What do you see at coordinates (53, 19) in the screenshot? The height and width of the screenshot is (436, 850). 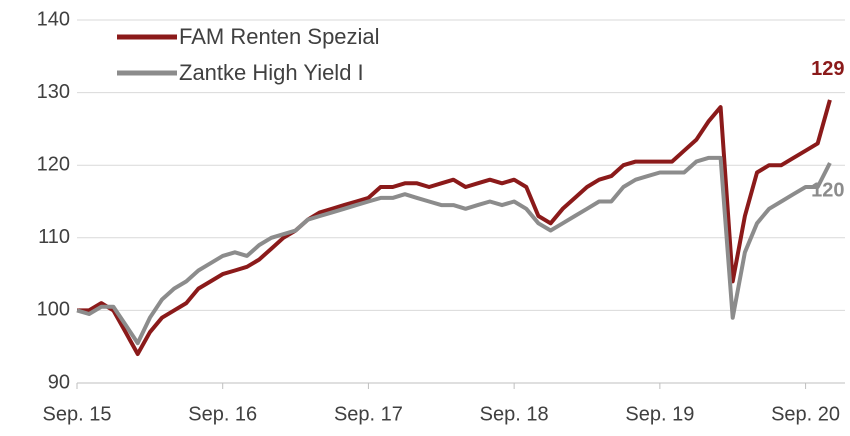 I see `y-tick-label: 140` at bounding box center [53, 19].